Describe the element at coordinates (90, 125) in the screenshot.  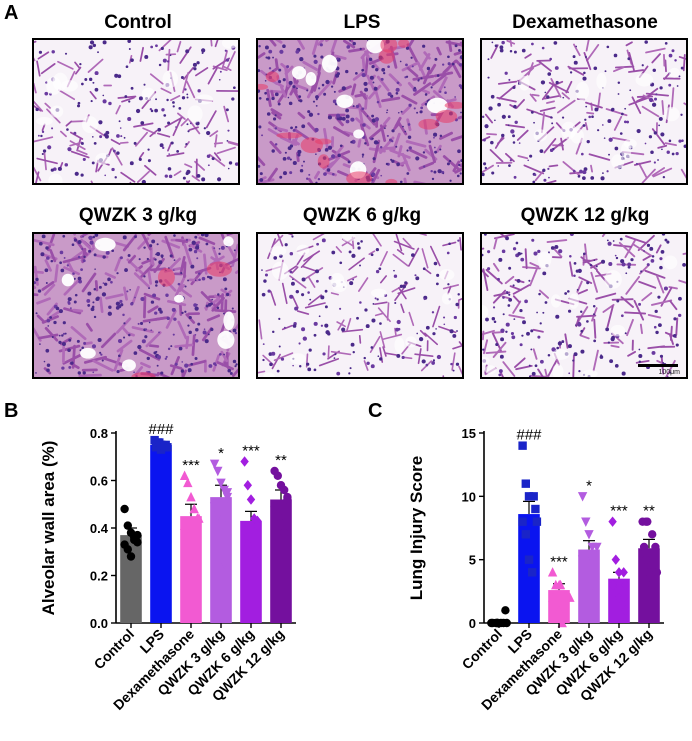
I see `airspace` at that location.